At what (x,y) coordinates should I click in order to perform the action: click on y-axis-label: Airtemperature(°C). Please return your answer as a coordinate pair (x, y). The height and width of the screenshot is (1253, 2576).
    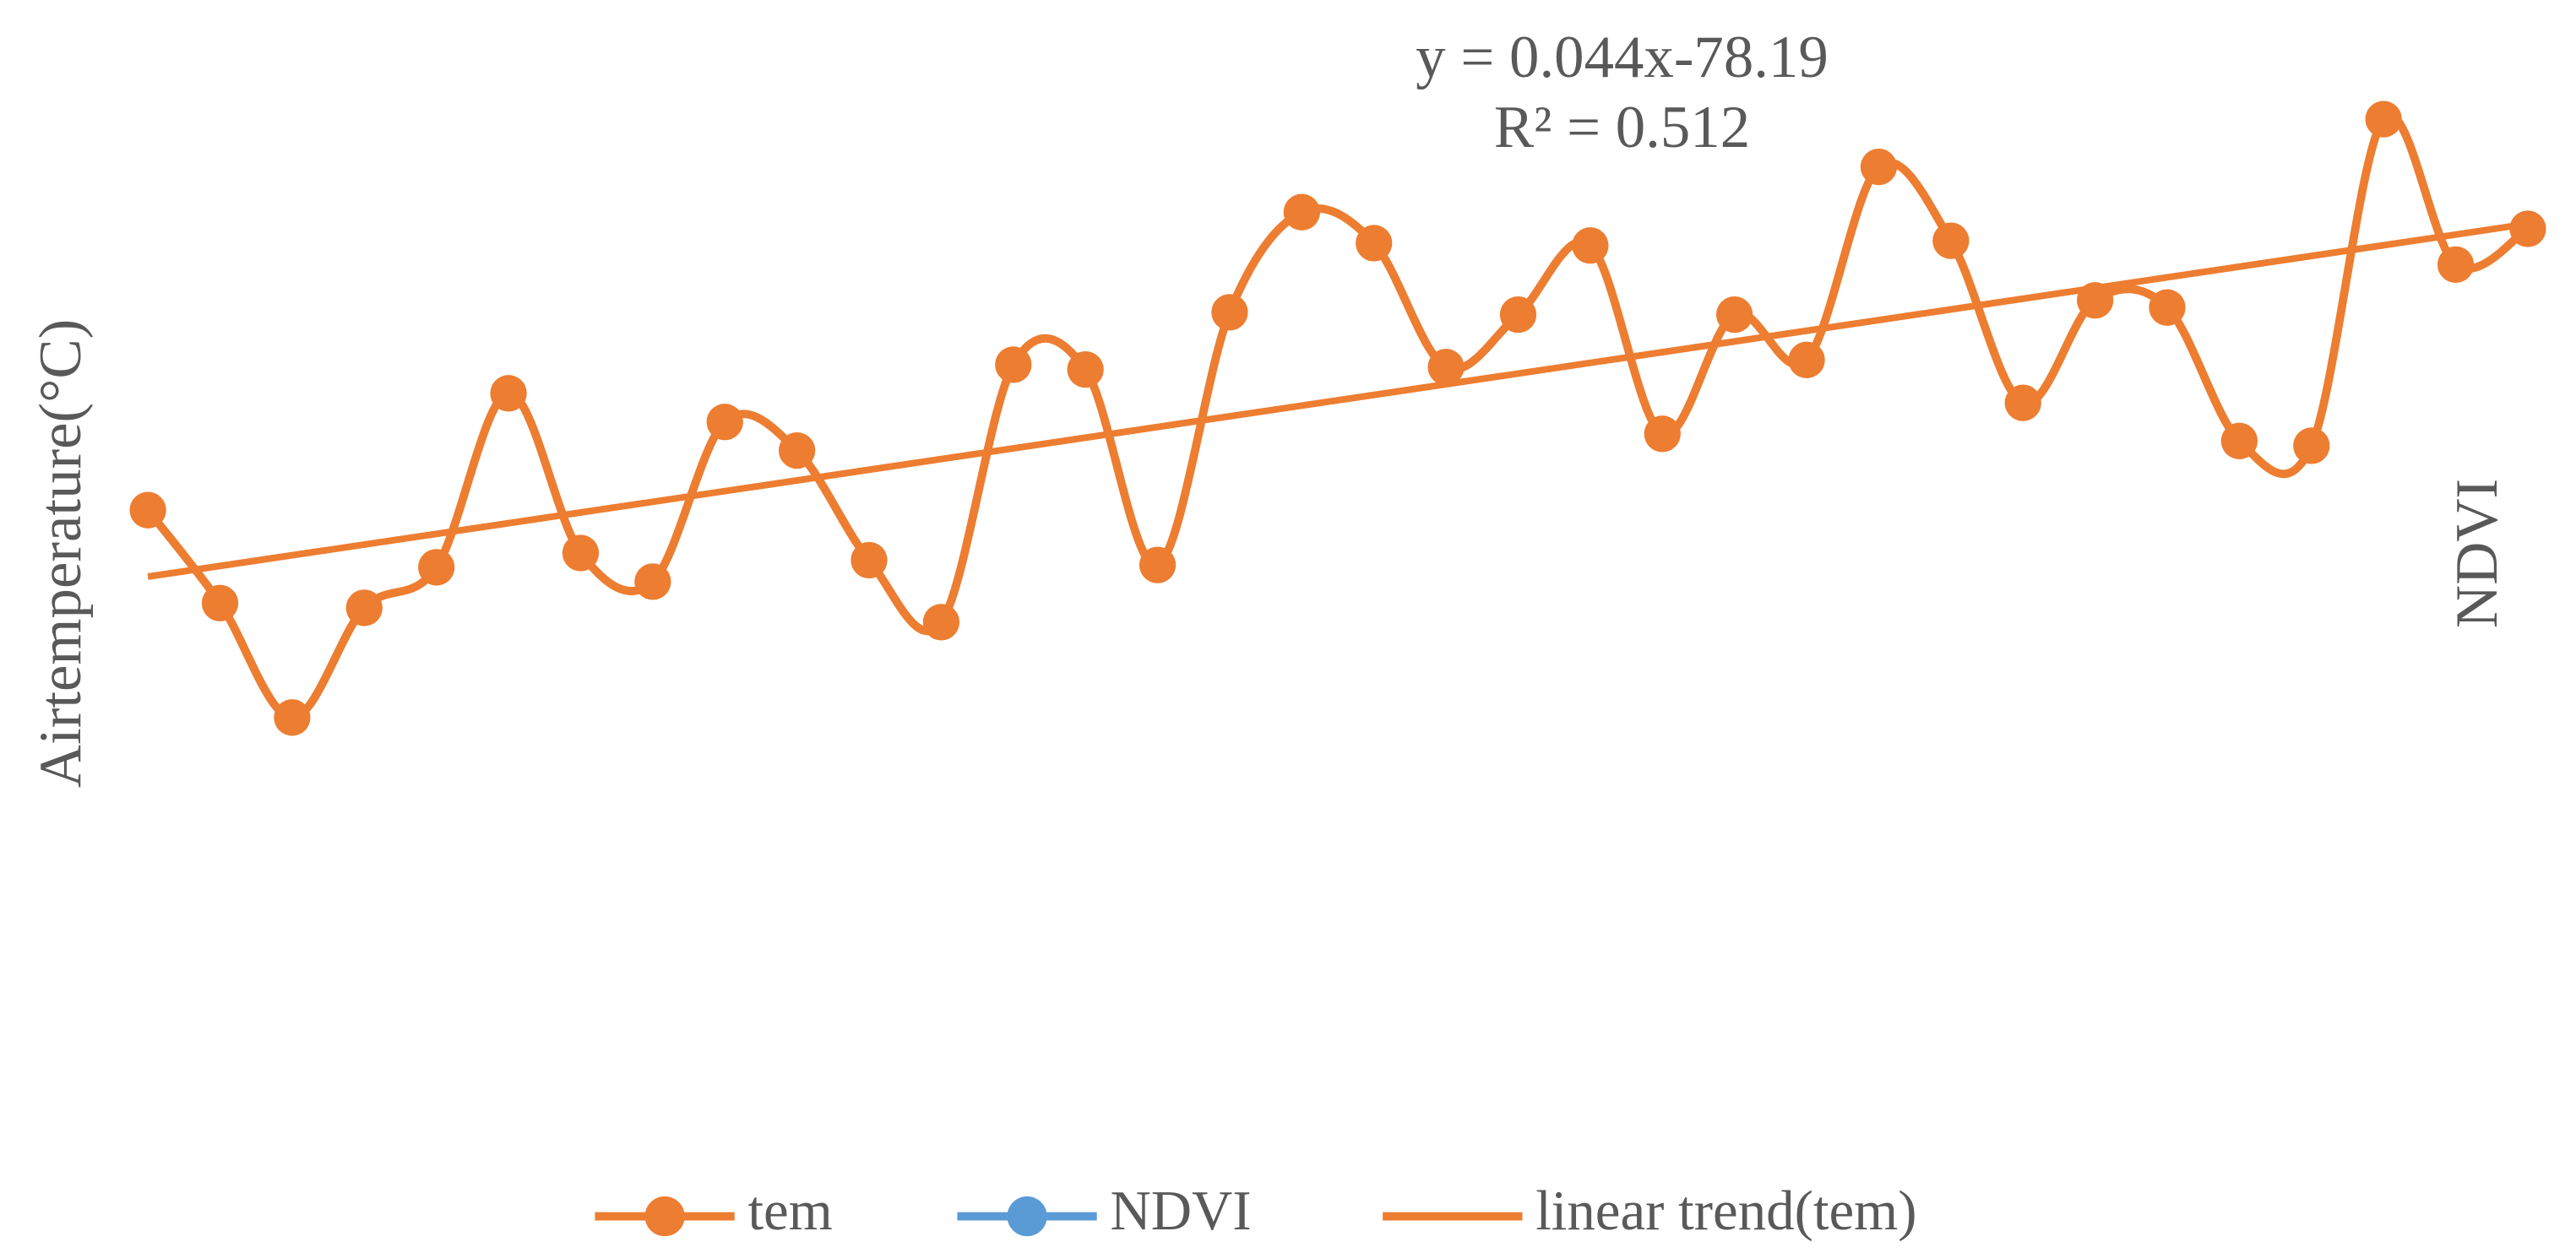
    Looking at the image, I should click on (61, 553).